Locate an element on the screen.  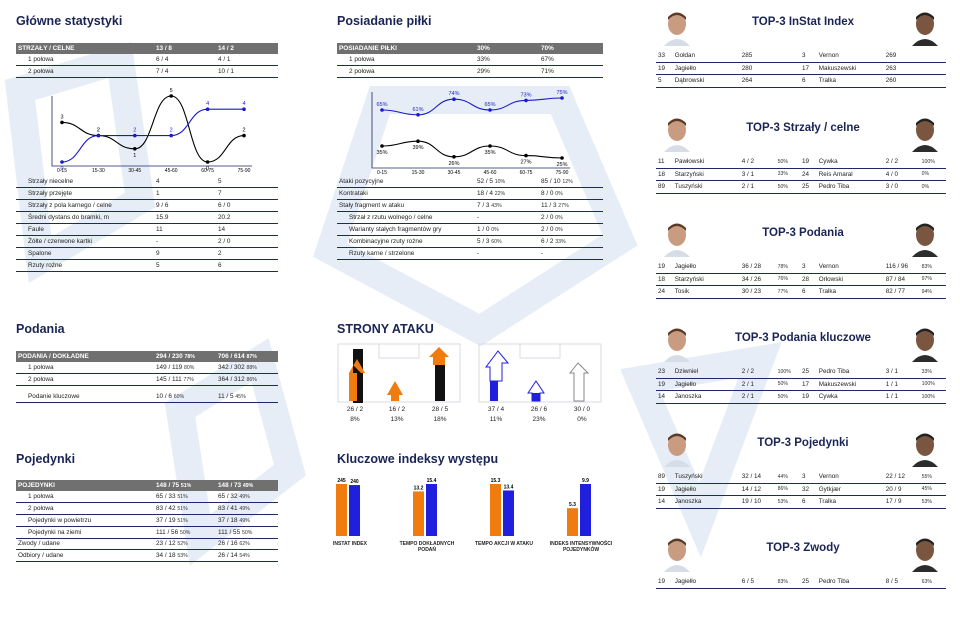
passes-header-away: 706 / 614 is located at coordinates (231, 356).